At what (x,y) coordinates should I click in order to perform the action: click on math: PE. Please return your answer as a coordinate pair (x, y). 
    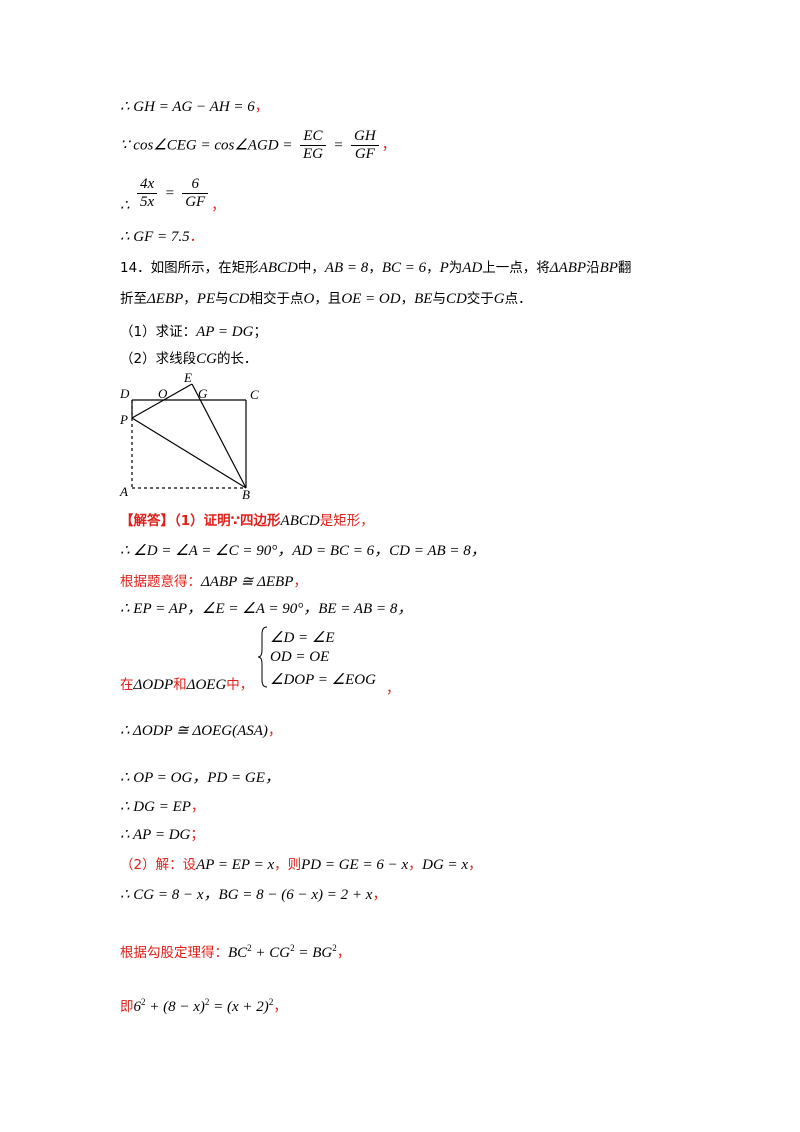
    Looking at the image, I should click on (206, 299).